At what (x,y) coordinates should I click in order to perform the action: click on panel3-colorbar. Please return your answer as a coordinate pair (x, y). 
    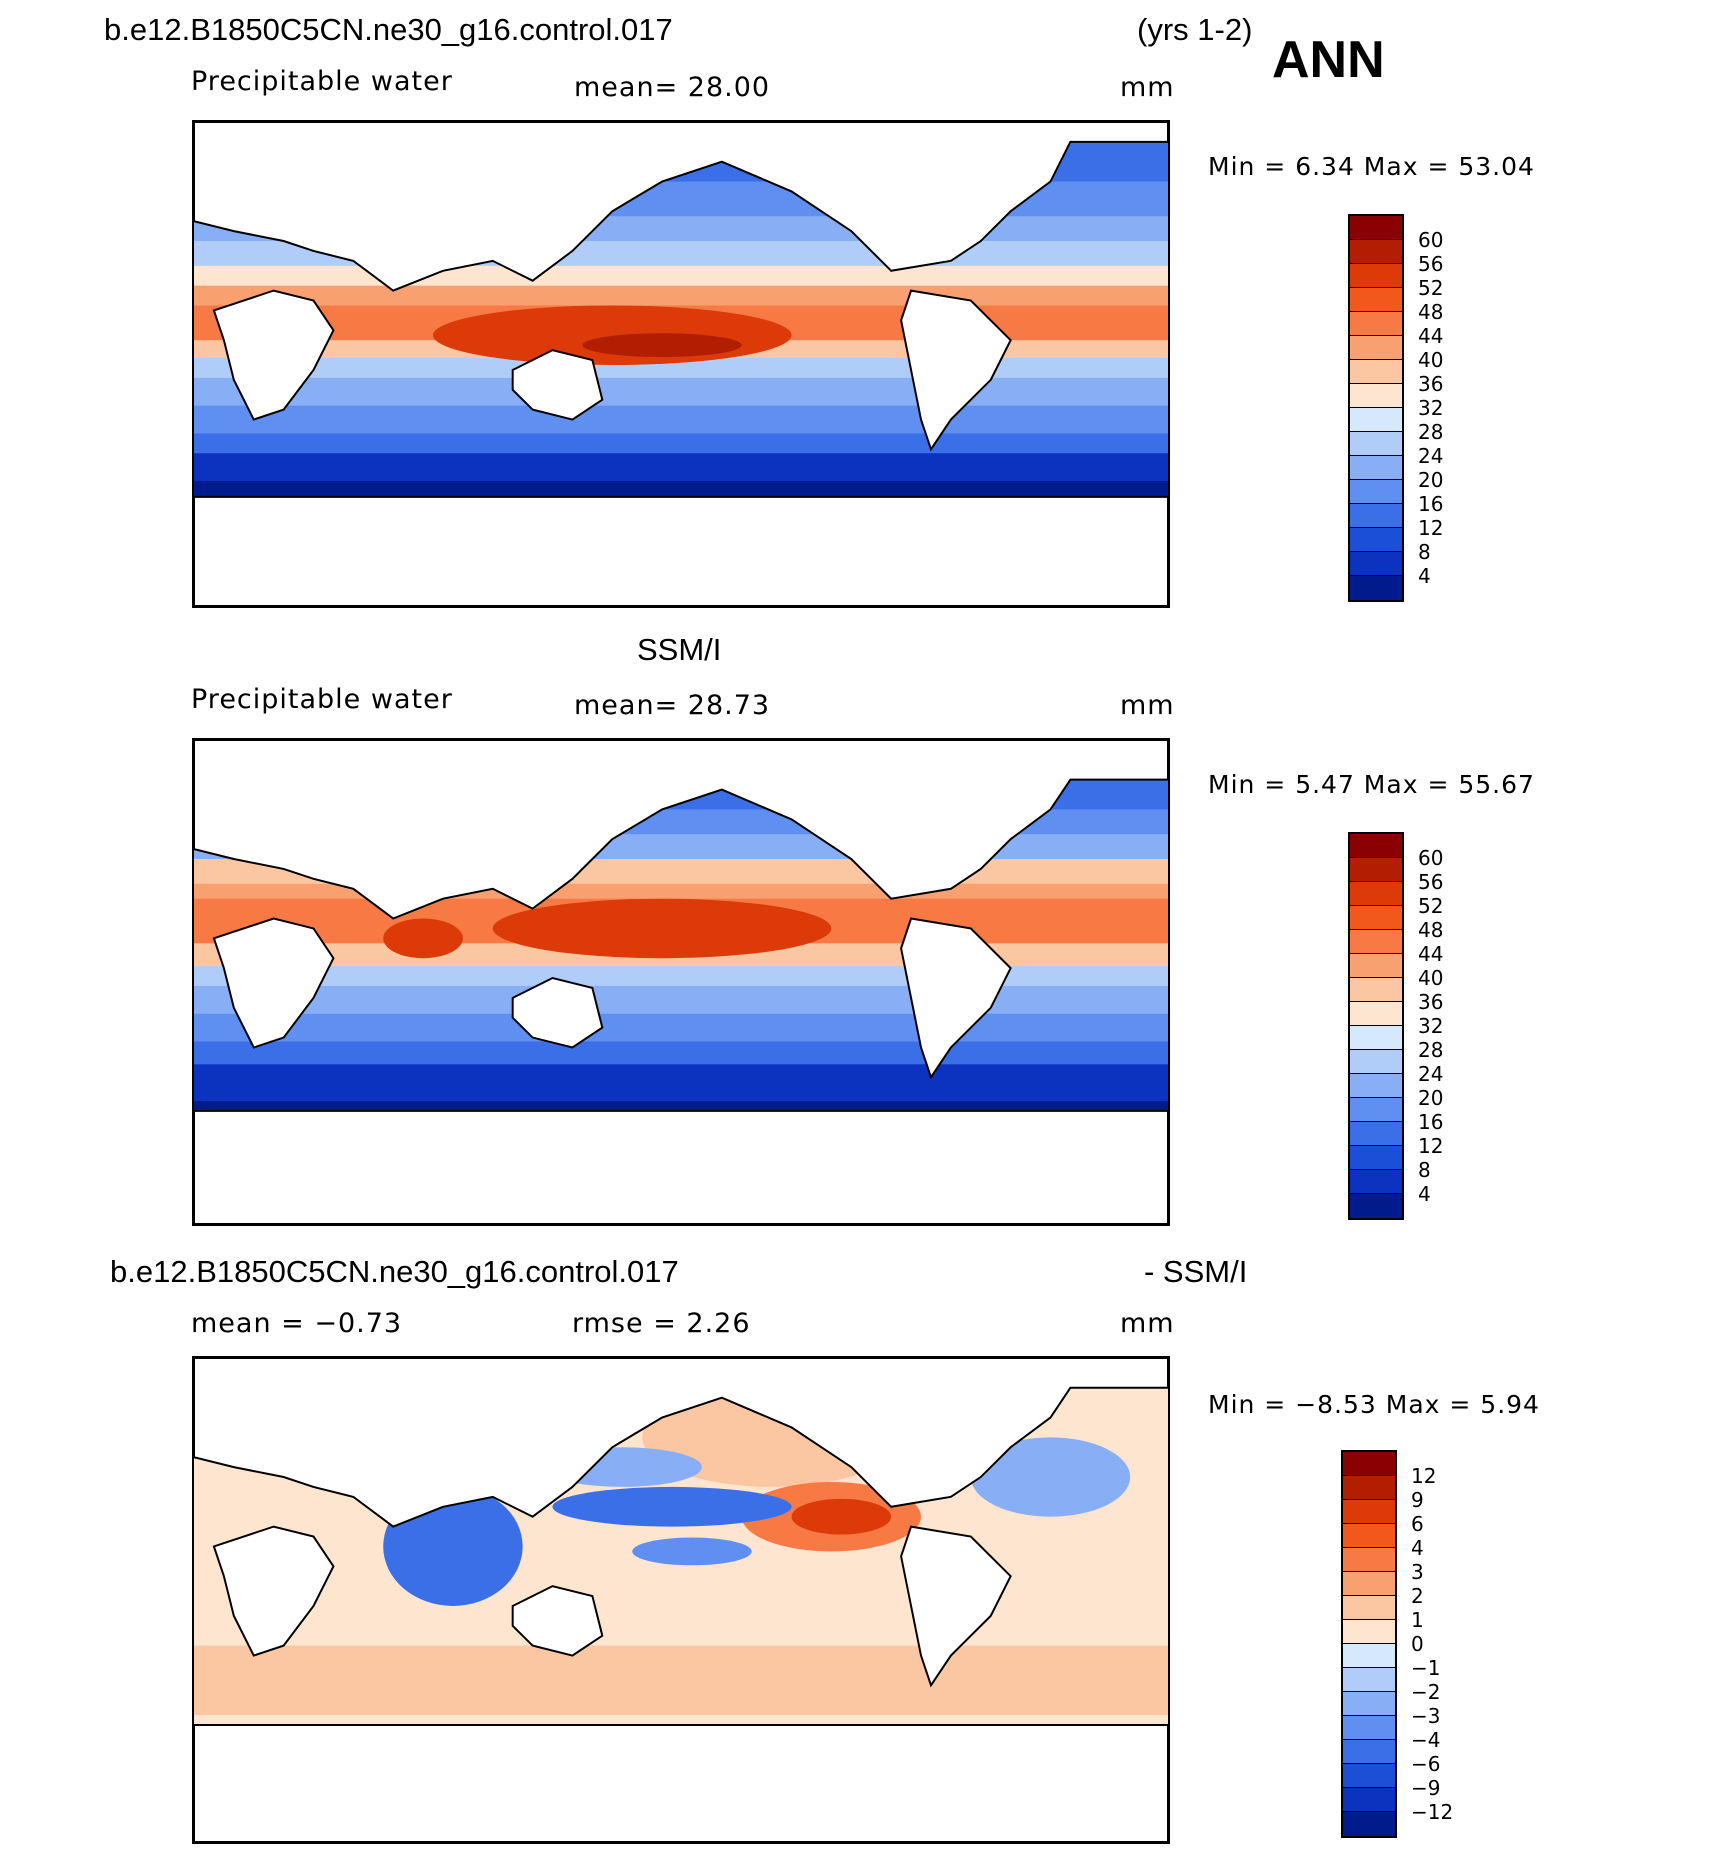
    Looking at the image, I should click on (1369, 1644).